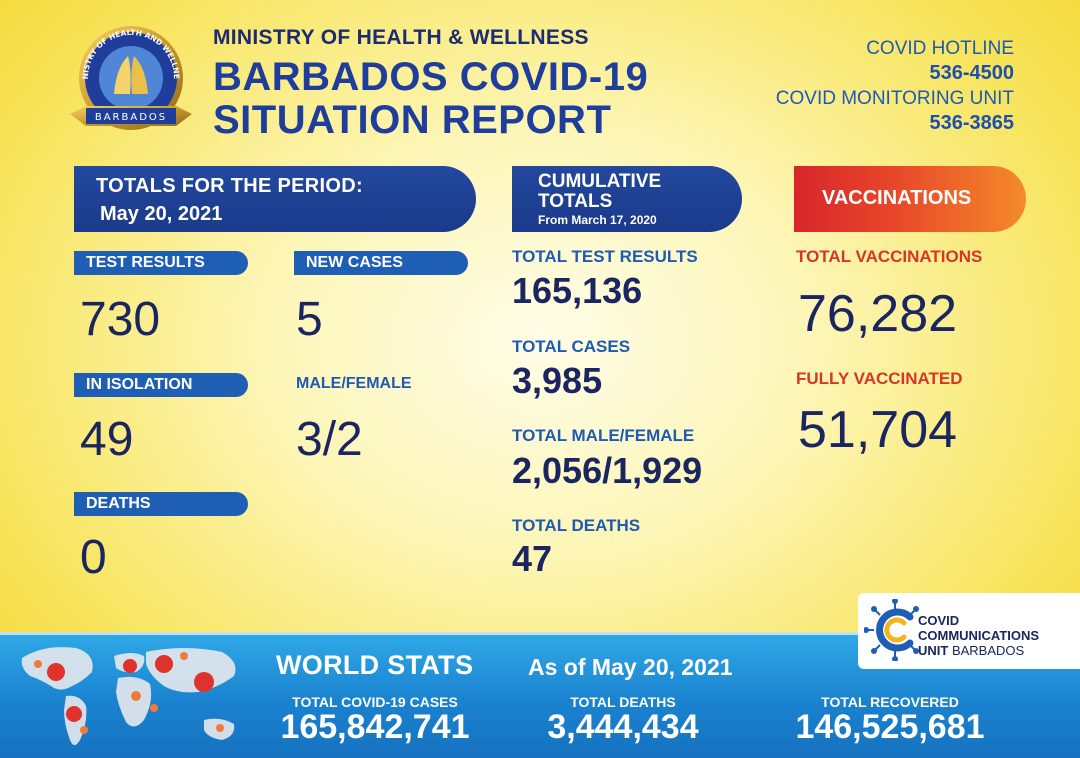  Describe the element at coordinates (971, 73) in the screenshot. I see `hotline-number: 536-4500` at that location.